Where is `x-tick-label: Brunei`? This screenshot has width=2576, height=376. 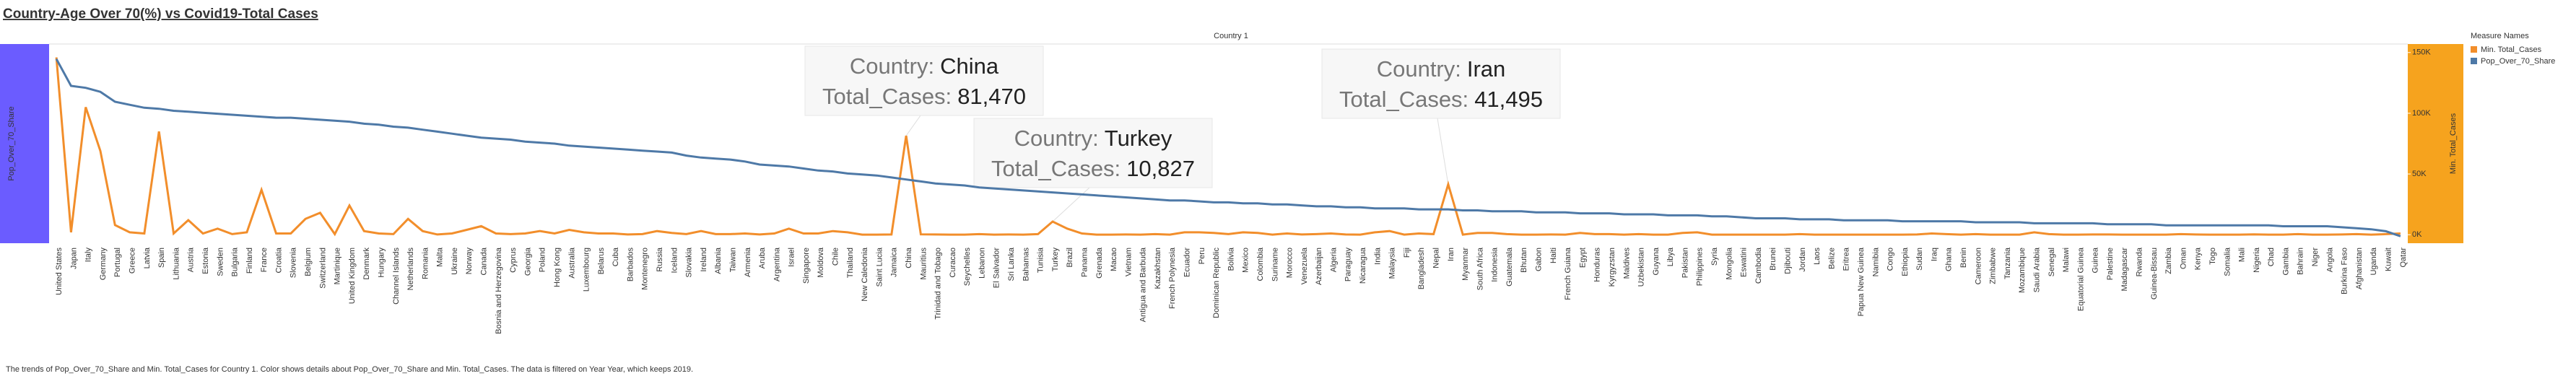
x-tick-label: Brunei is located at coordinates (1773, 259).